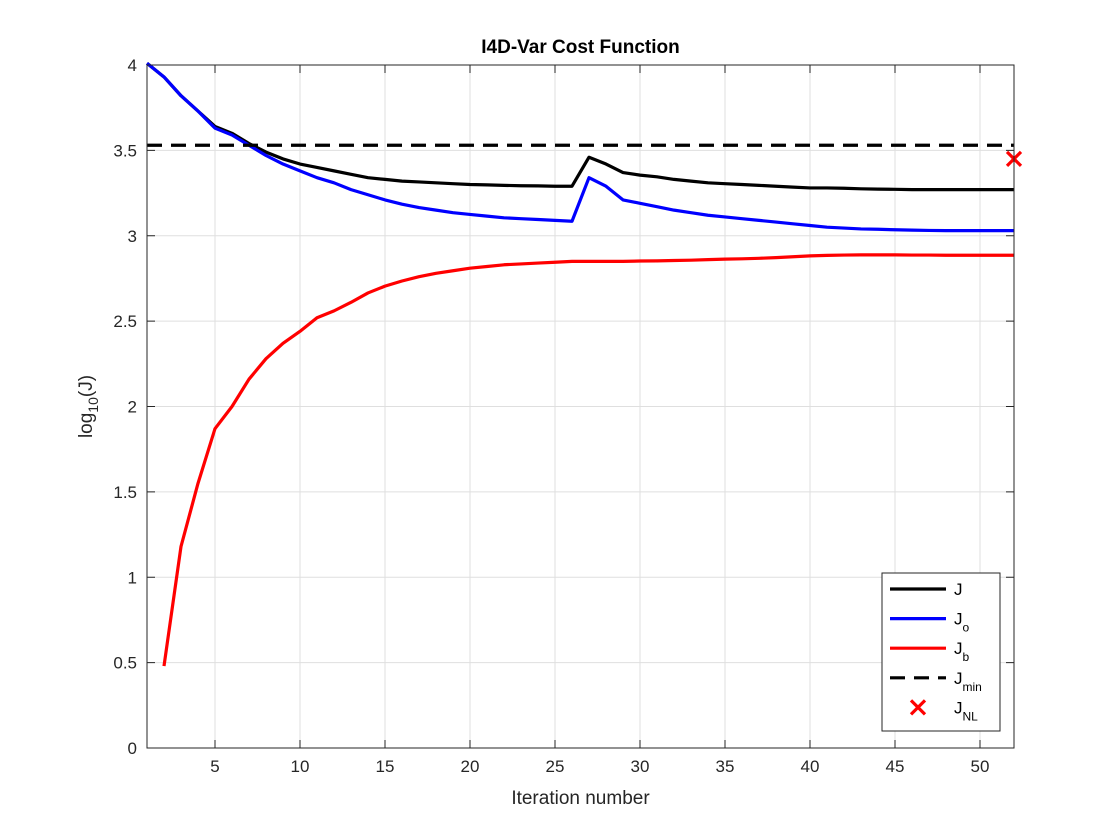 This screenshot has height=840, width=1120. Describe the element at coordinates (980, 766) in the screenshot. I see `x-tick-label: 50` at that location.